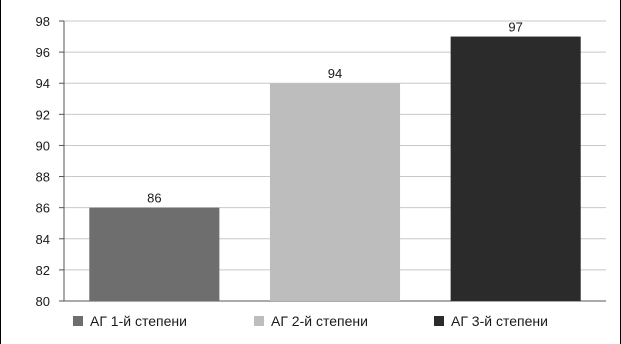 Image resolution: width=621 pixels, height=344 pixels. I want to click on legend-label: АГ 1-й степени, so click(138, 321).